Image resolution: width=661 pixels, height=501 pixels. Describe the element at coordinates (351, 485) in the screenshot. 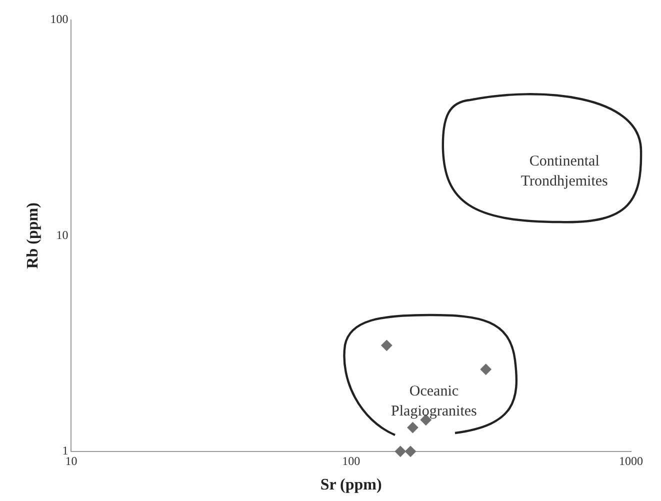

I see `x-axis-title: Sr (ppm)` at that location.